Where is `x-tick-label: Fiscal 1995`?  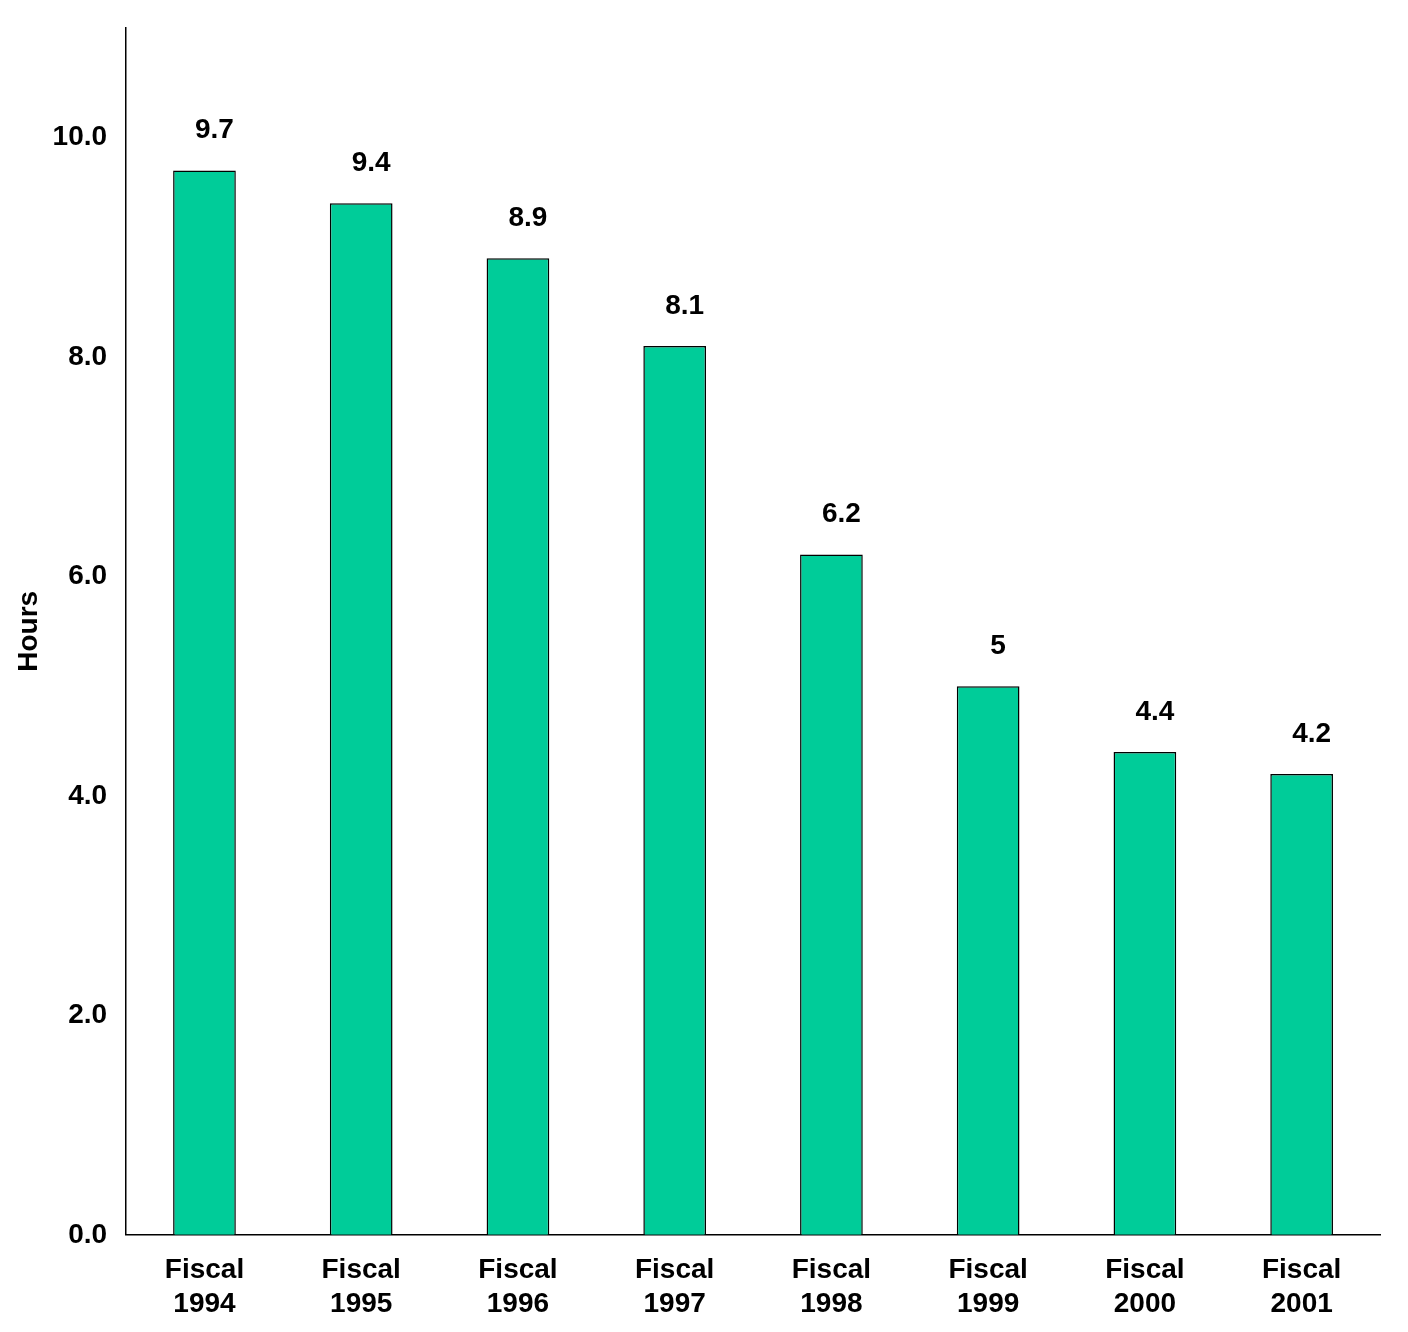 x-tick-label: Fiscal 1995 is located at coordinates (361, 1285).